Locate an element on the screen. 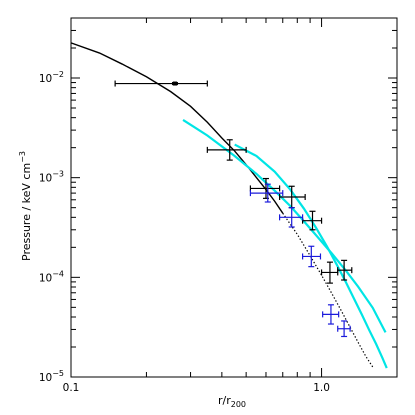 The width and height of the screenshot is (415, 415). y-tick-label-exponent: −5 is located at coordinates (58, 373).